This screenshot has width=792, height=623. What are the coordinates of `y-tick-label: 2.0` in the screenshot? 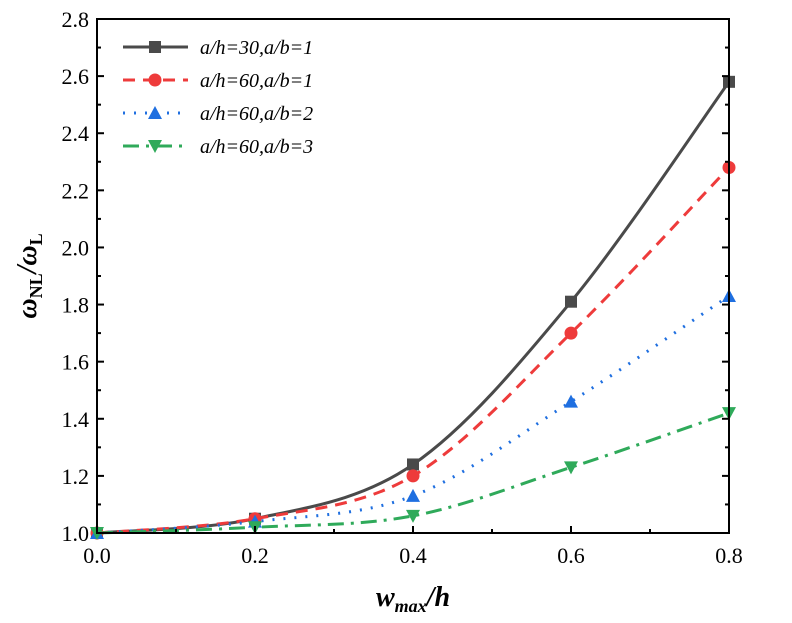 It's located at (76, 247).